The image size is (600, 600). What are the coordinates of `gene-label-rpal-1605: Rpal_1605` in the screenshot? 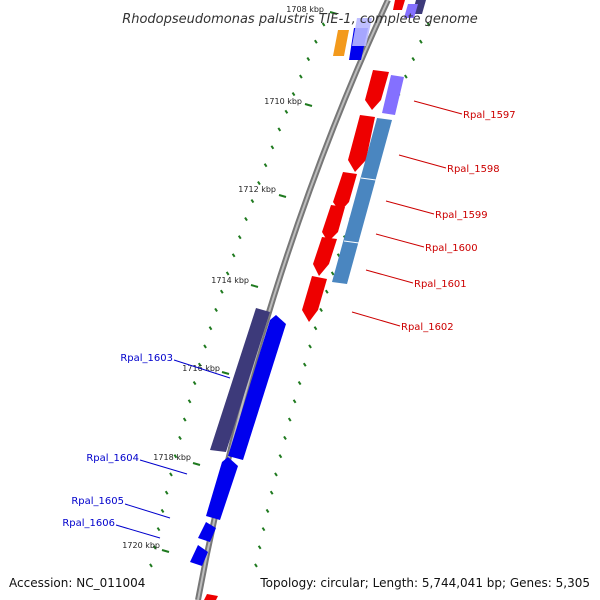 It's located at (97, 501).